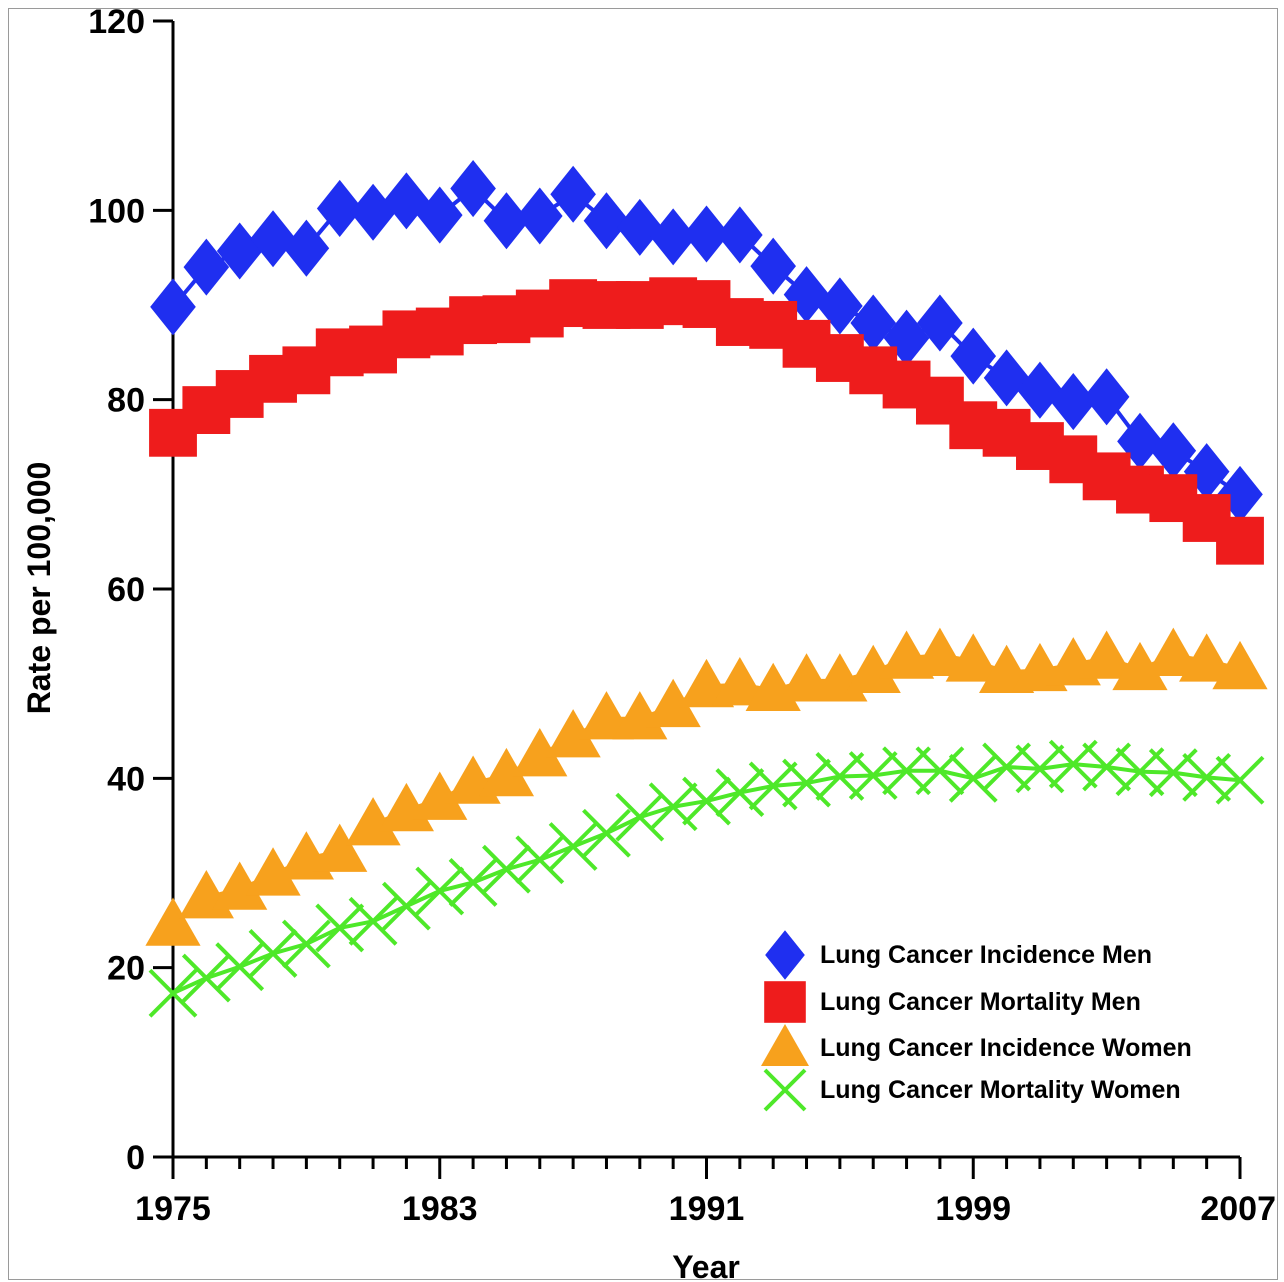 The image size is (1284, 1282). What do you see at coordinates (980, 1002) in the screenshot?
I see `legend-label: Lung Cancer Mortality Men` at bounding box center [980, 1002].